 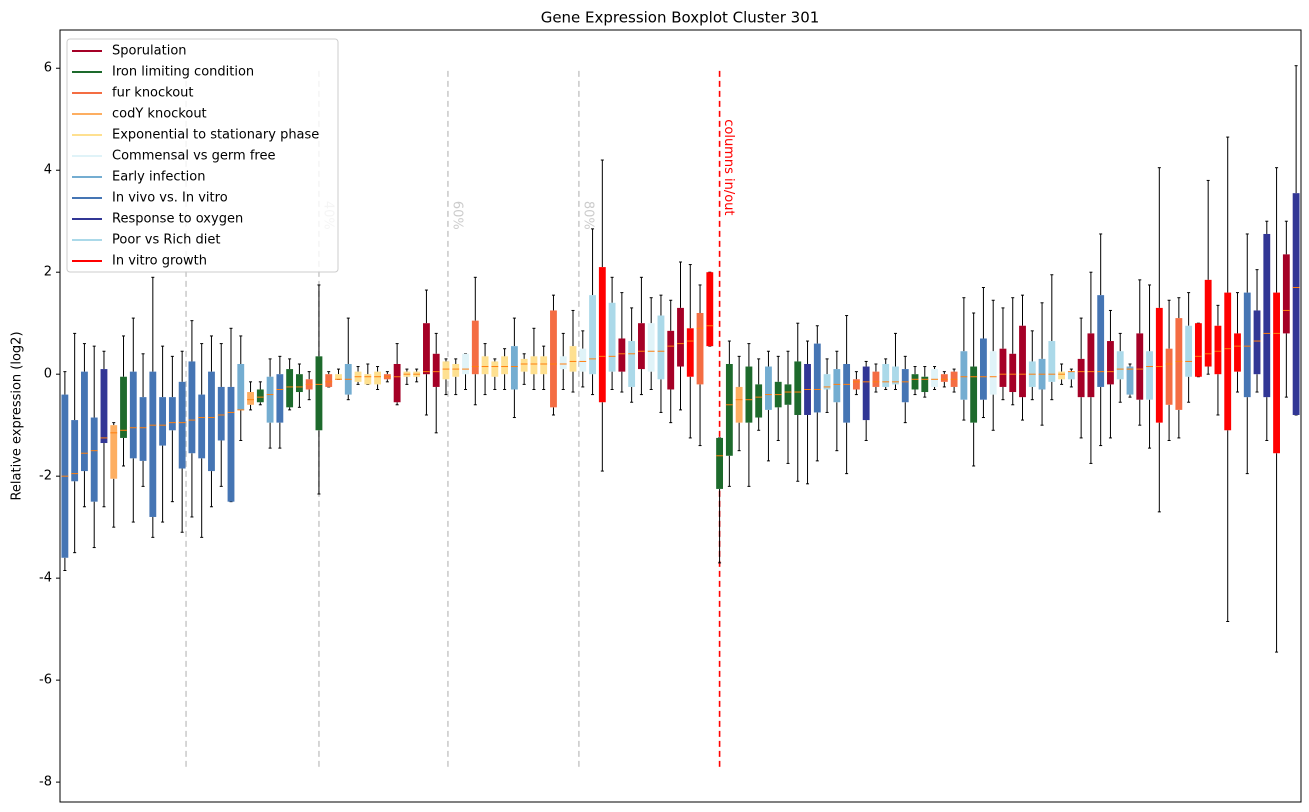 I want to click on chart-title: Gene Expression Boxplot Cluster 301, so click(x=680, y=18).